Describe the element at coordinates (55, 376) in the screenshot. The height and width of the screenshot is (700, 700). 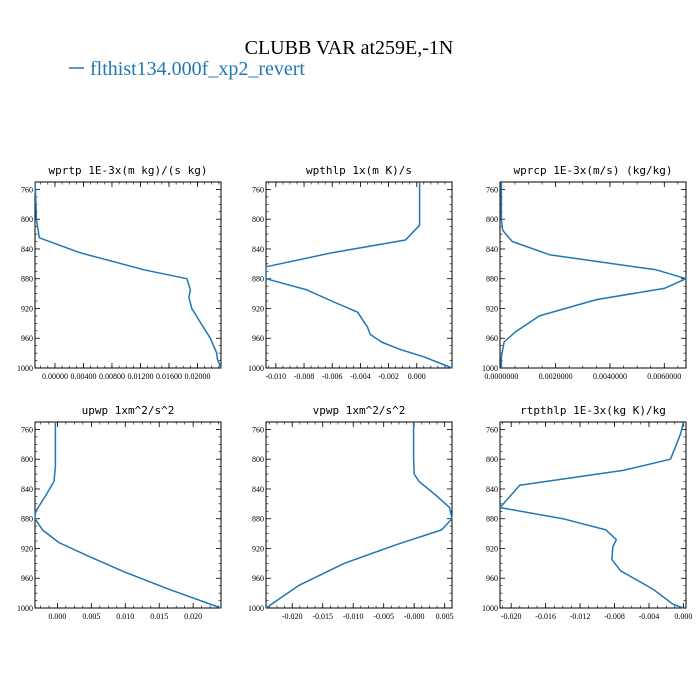
I see `x-tick-label: 0.00000` at that location.